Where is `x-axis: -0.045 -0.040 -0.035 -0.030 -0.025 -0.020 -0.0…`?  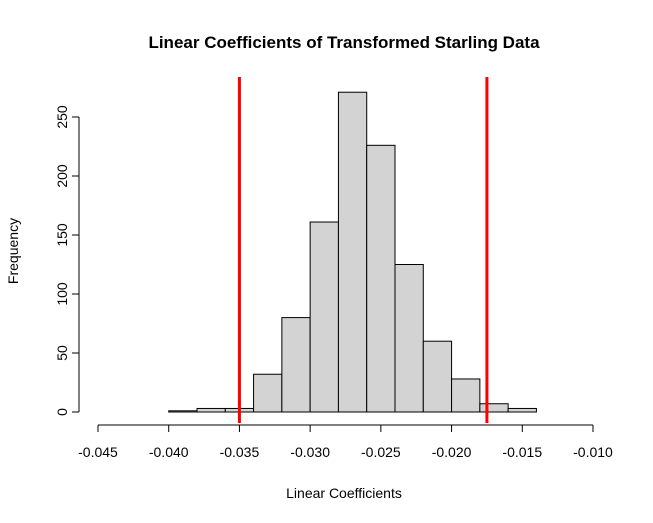 x-axis: -0.045 -0.040 -0.035 -0.030 -0.025 -0.020 -0.0… is located at coordinates (345, 442).